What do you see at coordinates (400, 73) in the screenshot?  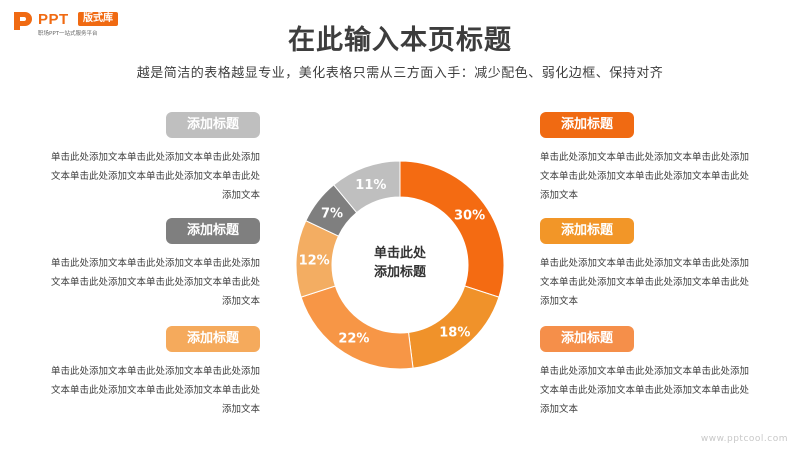 I see `page-subtitle: 越是简洁的表格越显专业，美化表格只需从三方面入手：减少配色、弱化边框、保持对齐` at bounding box center [400, 73].